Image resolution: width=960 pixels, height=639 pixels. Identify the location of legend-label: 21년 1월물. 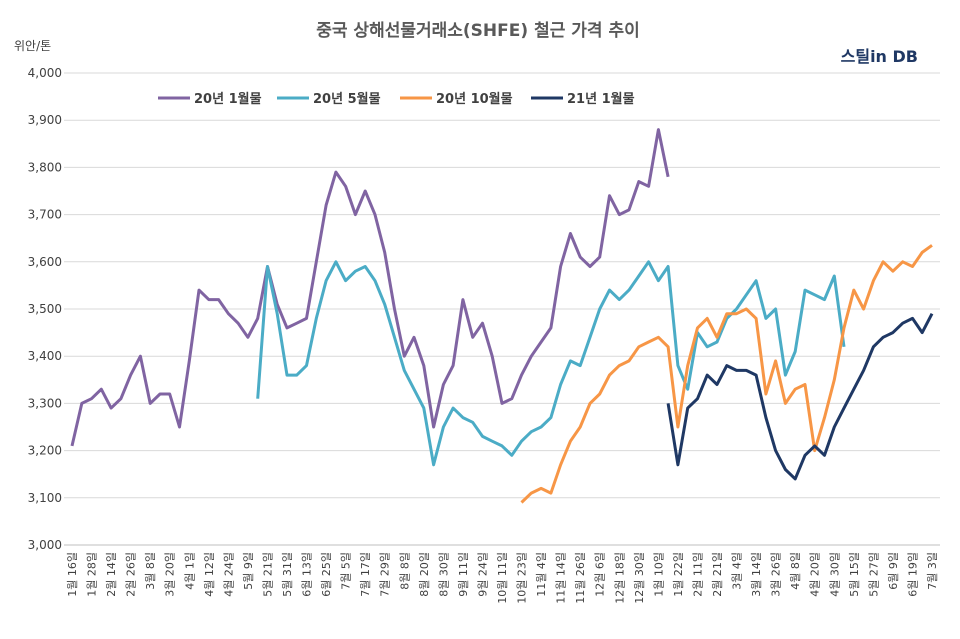
(601, 99).